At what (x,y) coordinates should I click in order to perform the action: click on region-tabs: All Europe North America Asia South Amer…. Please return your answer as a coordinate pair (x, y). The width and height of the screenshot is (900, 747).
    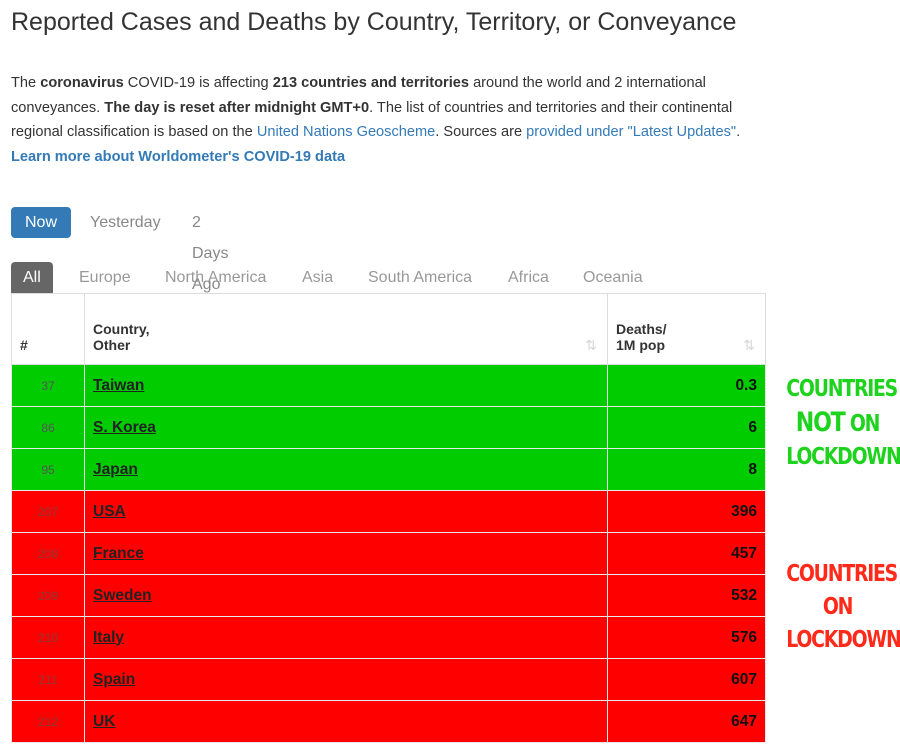
    Looking at the image, I should click on (388, 278).